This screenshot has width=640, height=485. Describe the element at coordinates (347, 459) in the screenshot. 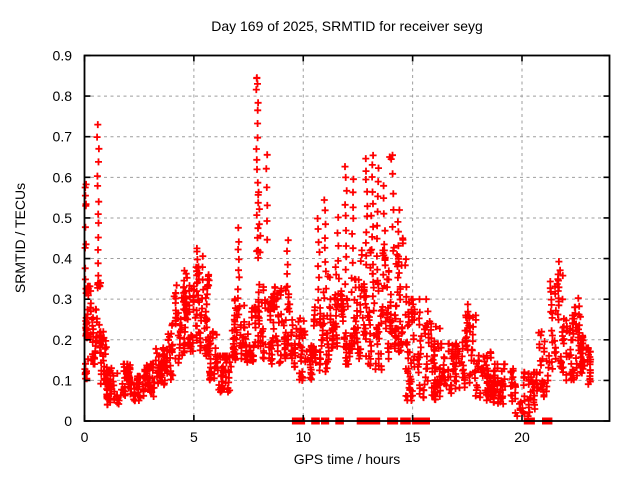

I see `x-axis-label: GPS time / hours` at that location.